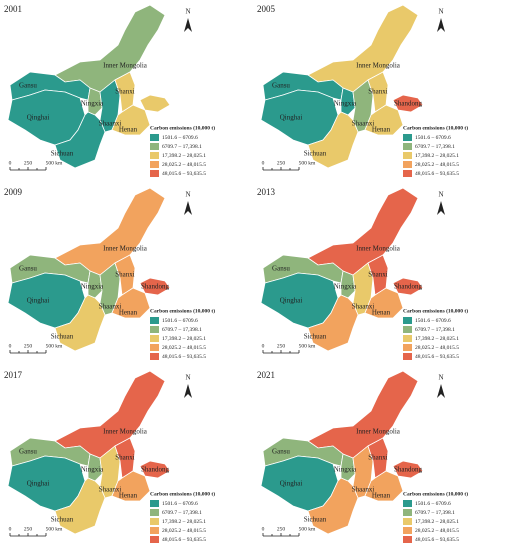  I want to click on year-label: 2017, so click(13, 375).